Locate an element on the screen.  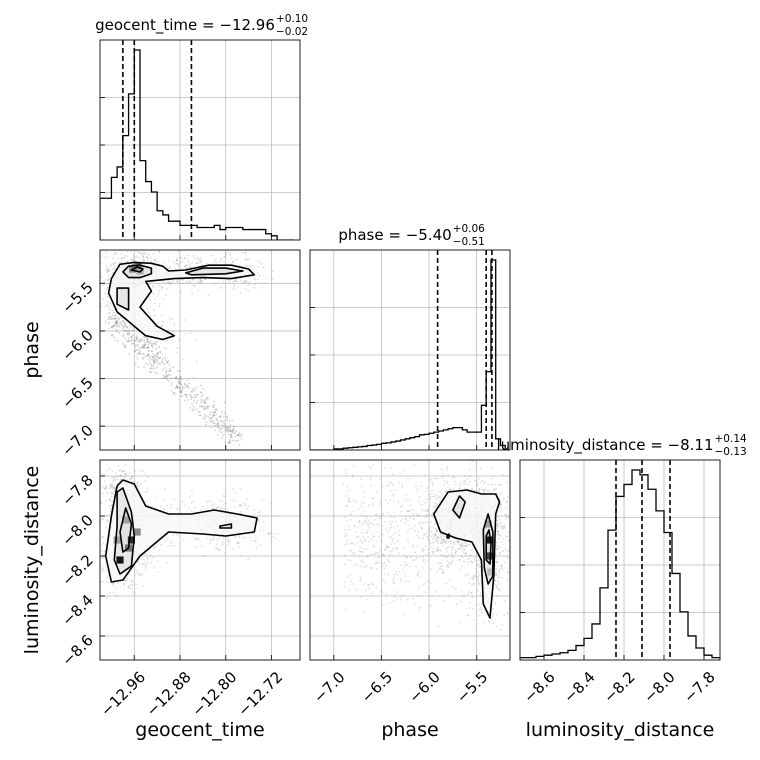
y-tick-label: −8.2 is located at coordinates (77, 570).